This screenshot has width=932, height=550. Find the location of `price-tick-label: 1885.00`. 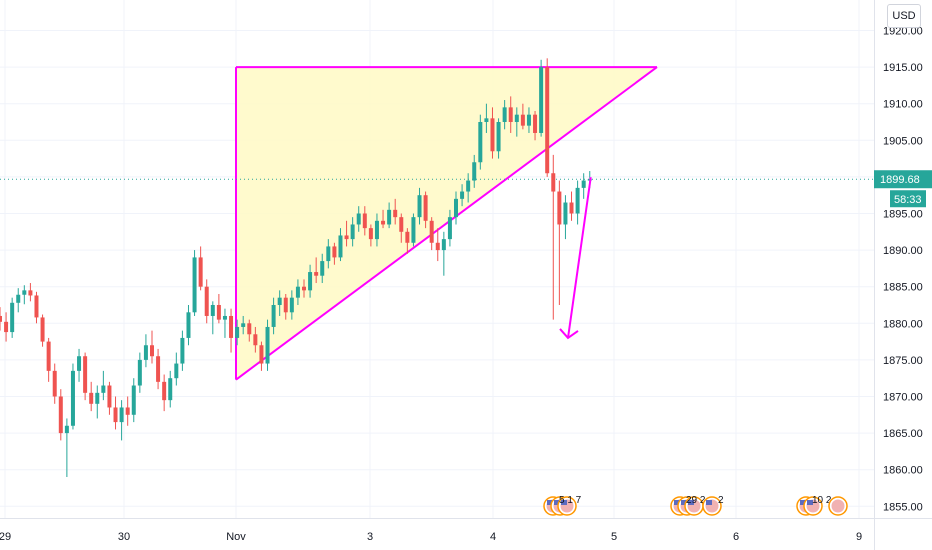

price-tick-label: 1885.00 is located at coordinates (903, 288).